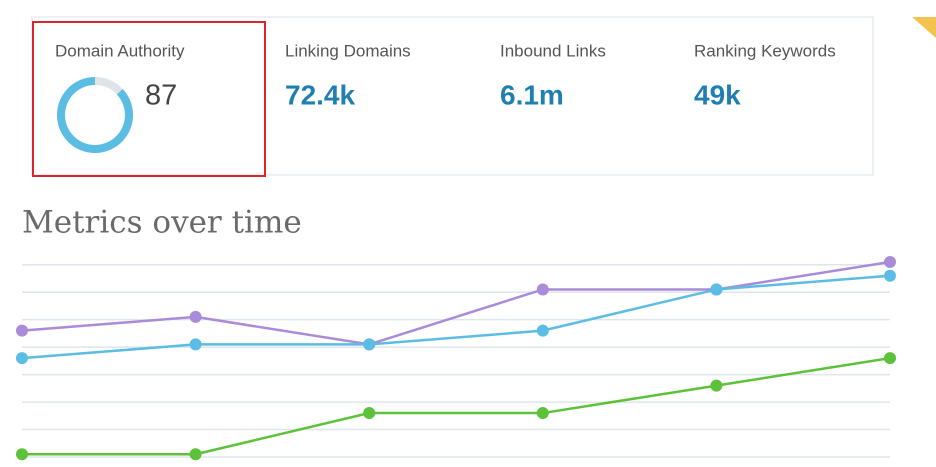  What do you see at coordinates (717, 94) in the screenshot?
I see `metric-value: 49k` at bounding box center [717, 94].